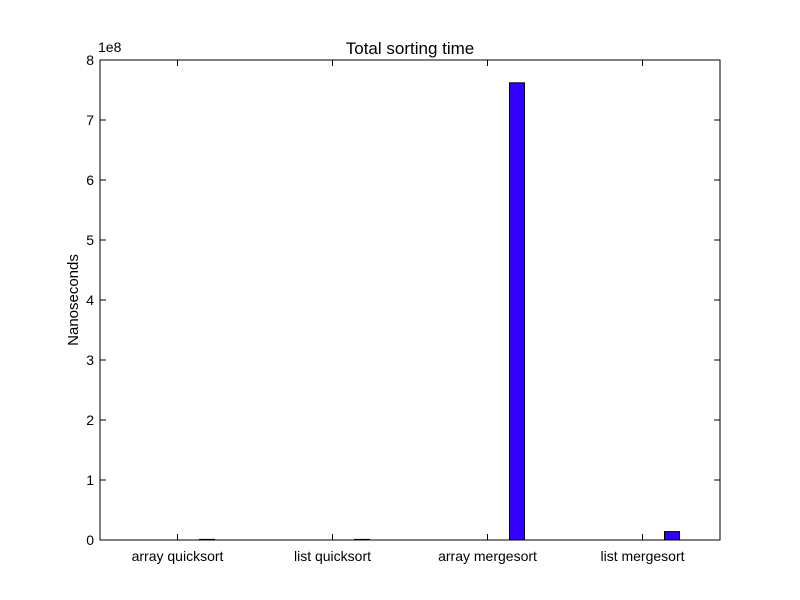 The height and width of the screenshot is (600, 800). I want to click on y-tick-label: 3, so click(90, 360).